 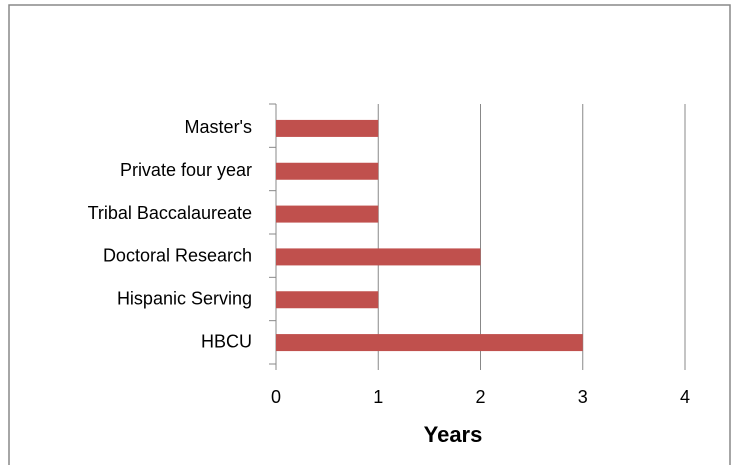 I want to click on x-axis-title: Years, so click(x=453, y=434).